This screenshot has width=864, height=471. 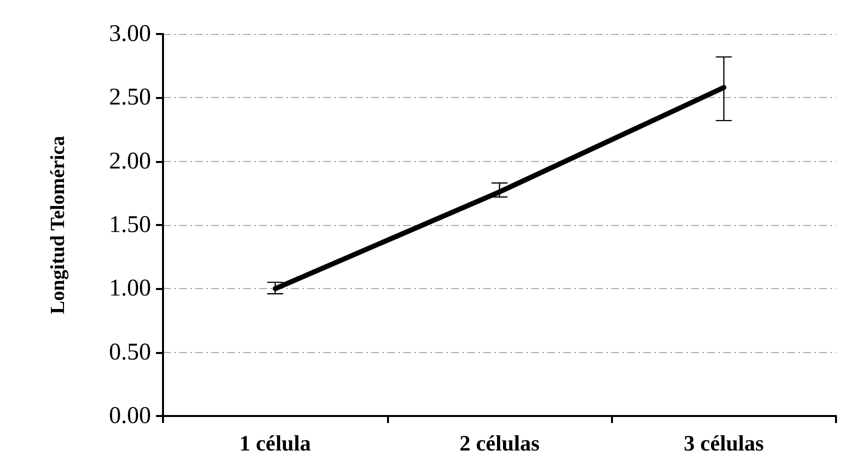 I want to click on y-tick-label: 0.50, so click(x=130, y=352).